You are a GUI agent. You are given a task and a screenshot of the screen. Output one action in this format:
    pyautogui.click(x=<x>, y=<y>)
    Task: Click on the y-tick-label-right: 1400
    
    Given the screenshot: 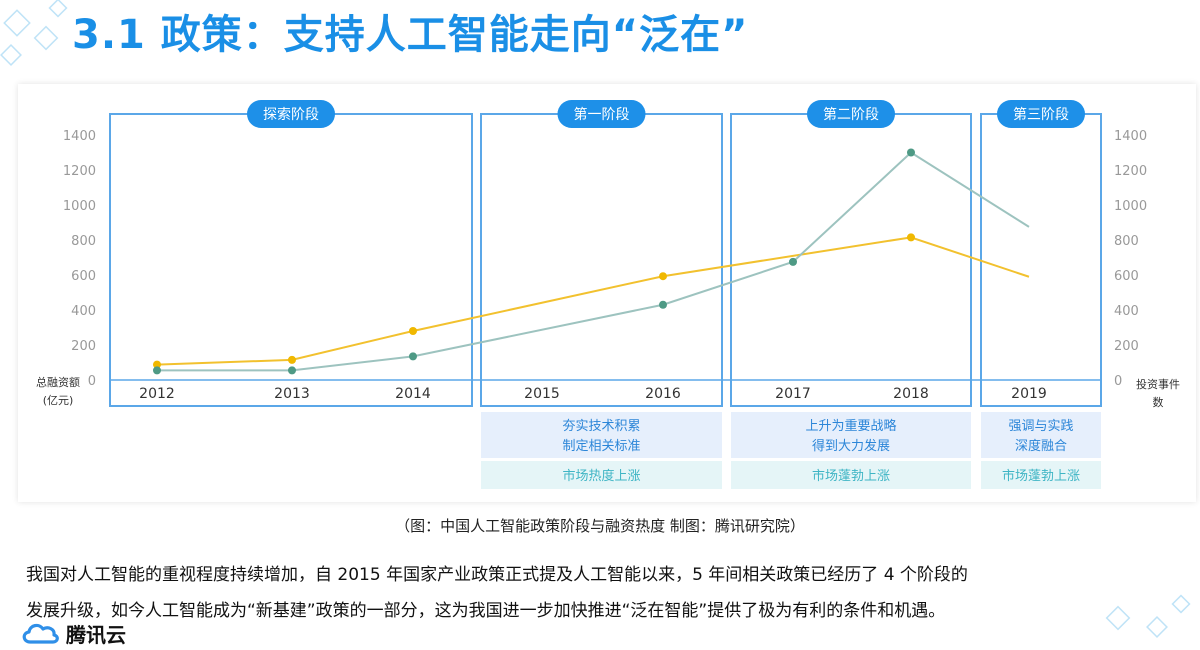 What is the action you would take?
    pyautogui.click(x=1130, y=136)
    